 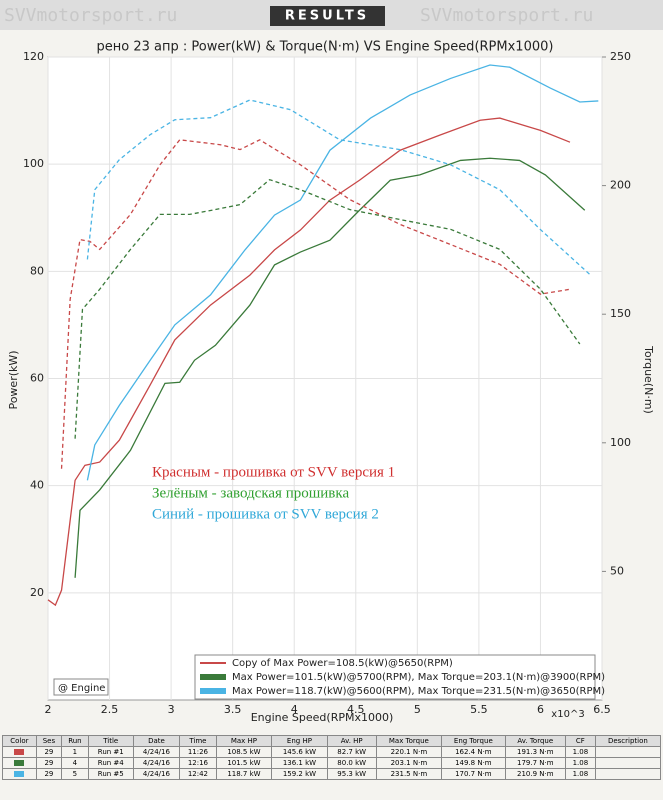 What do you see at coordinates (244, 763) in the screenshot?
I see `table-cell: 101.5 kW` at bounding box center [244, 763].